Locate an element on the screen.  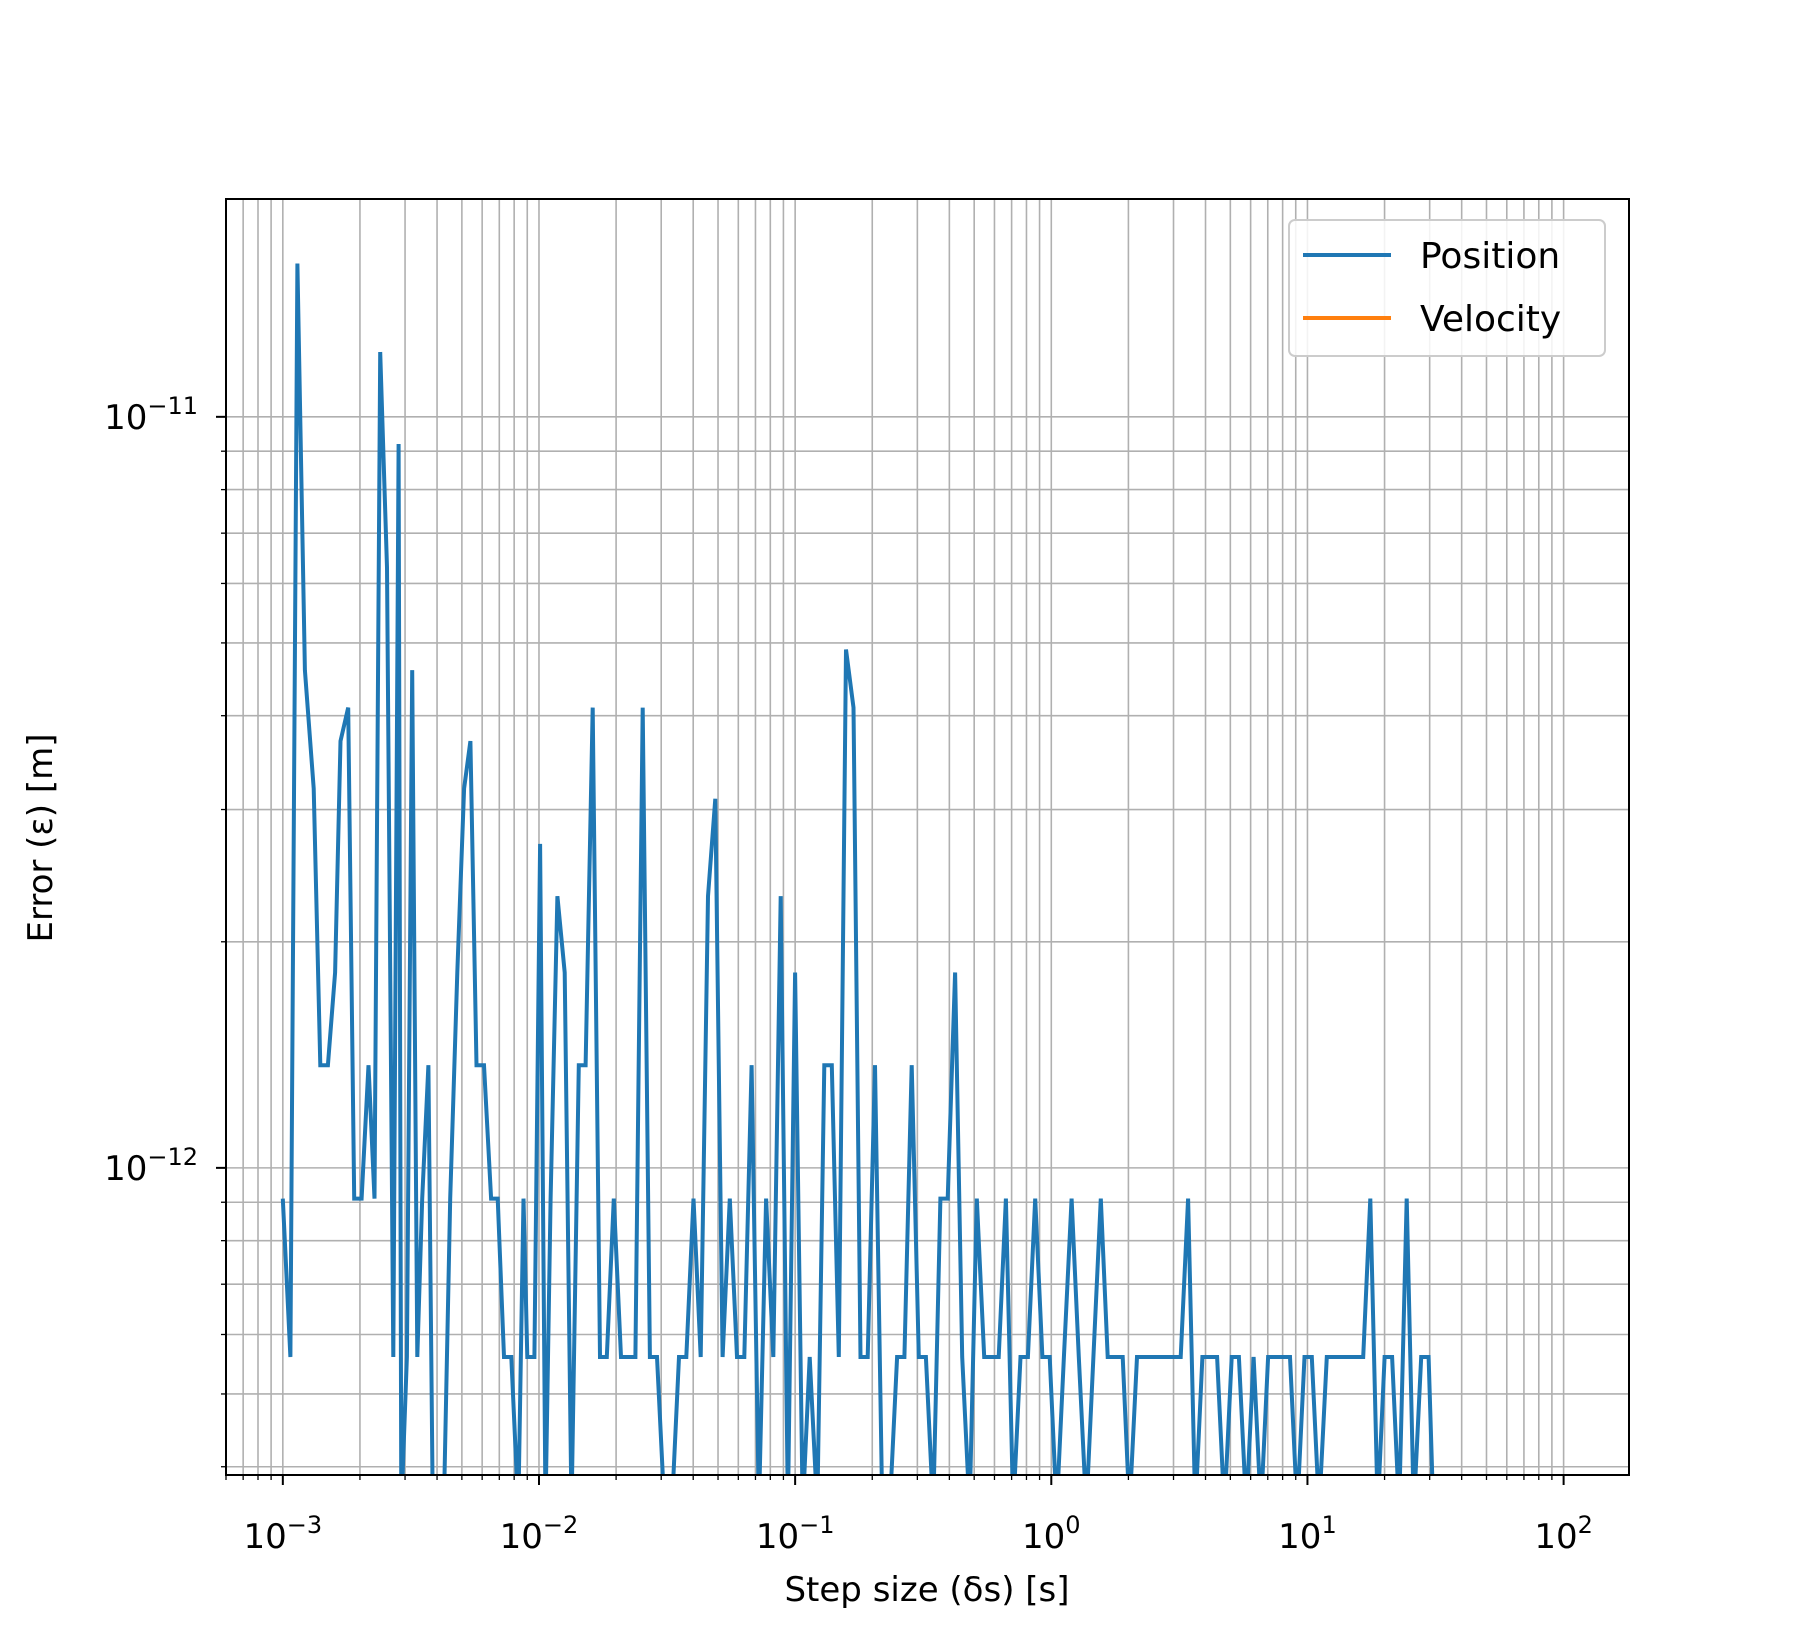
legend-label-position: Position is located at coordinates (1490, 256).